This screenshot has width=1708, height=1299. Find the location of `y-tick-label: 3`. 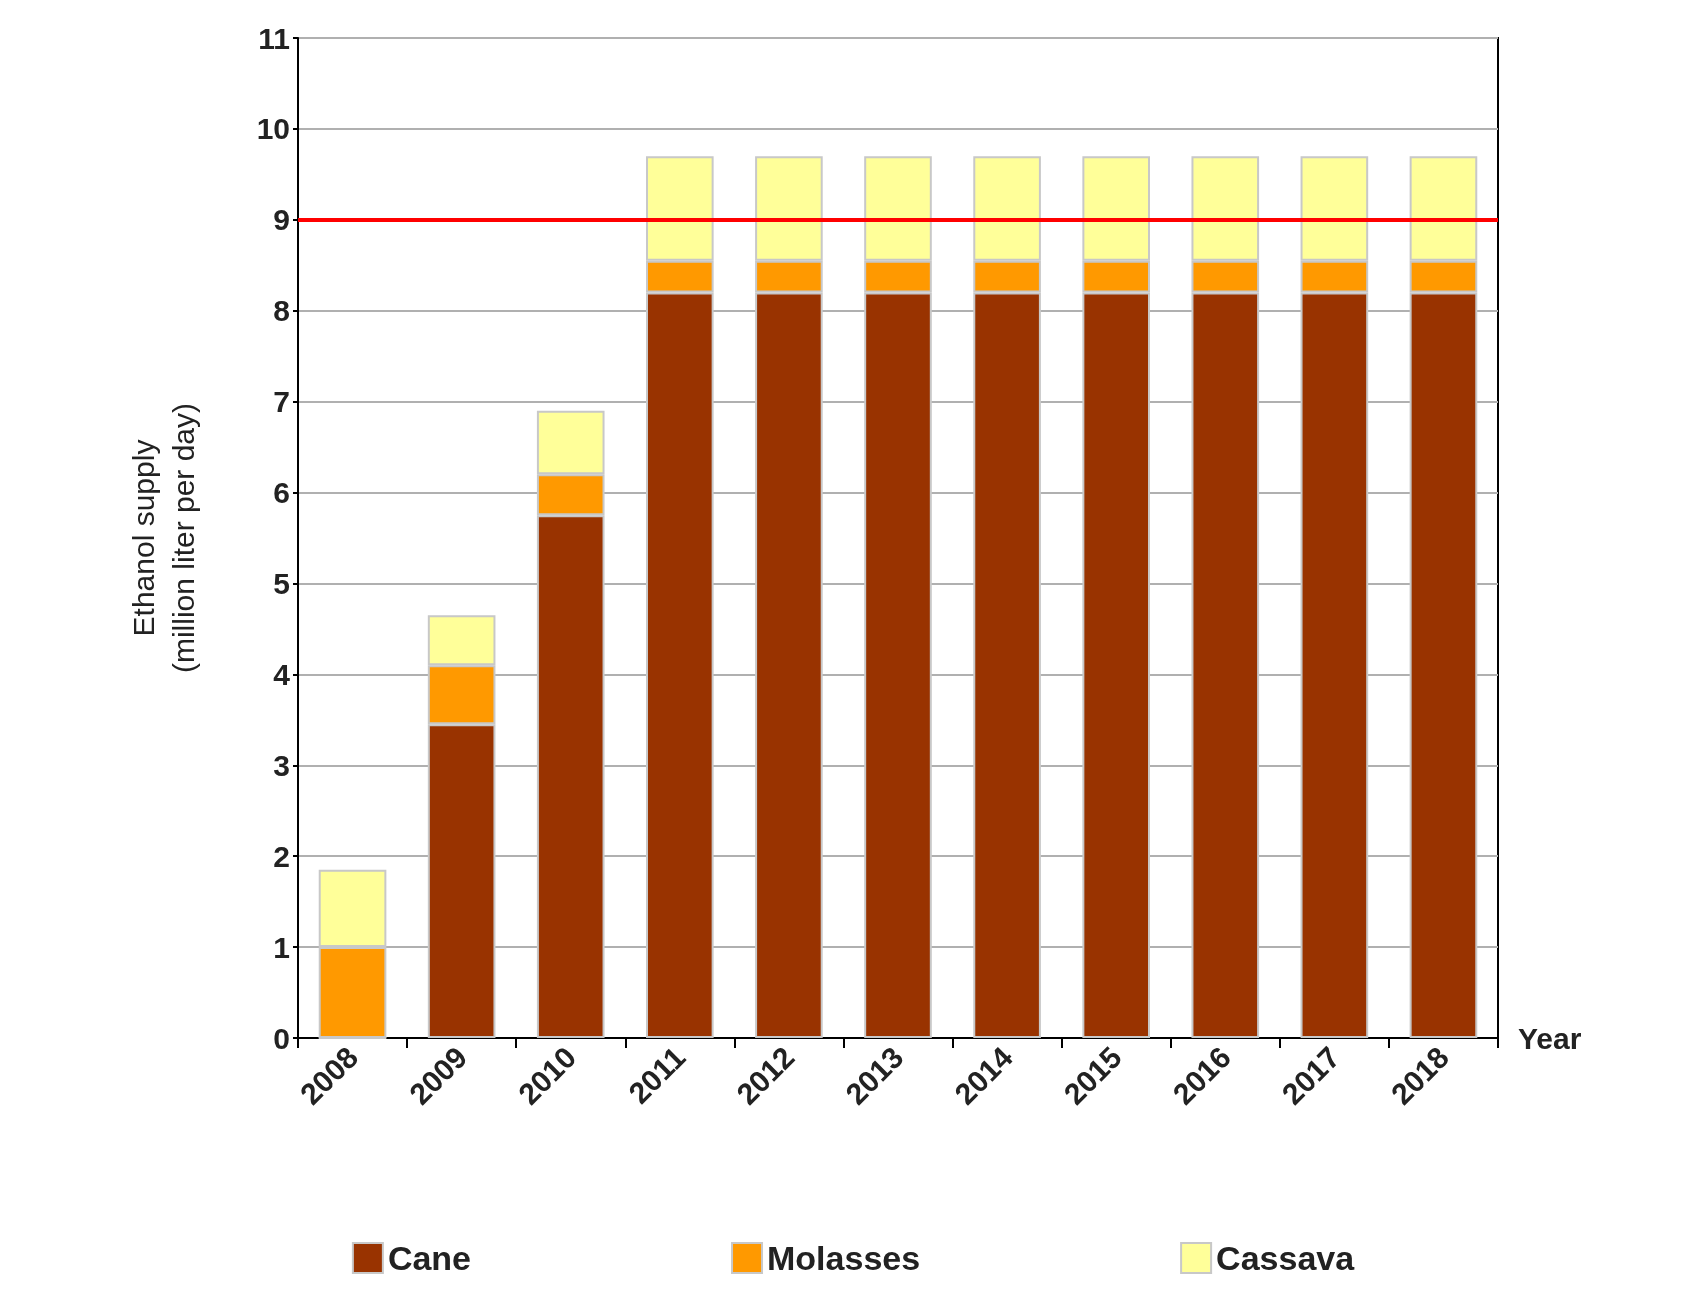

y-tick-label: 3 is located at coordinates (281, 765).